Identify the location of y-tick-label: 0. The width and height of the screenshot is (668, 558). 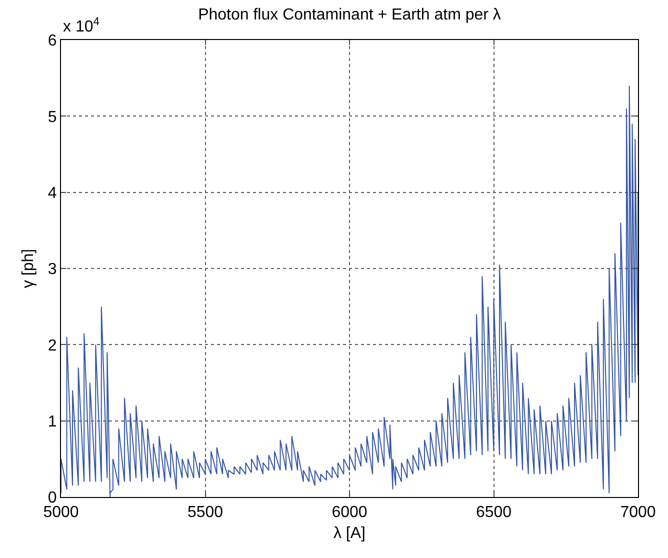
(52, 498).